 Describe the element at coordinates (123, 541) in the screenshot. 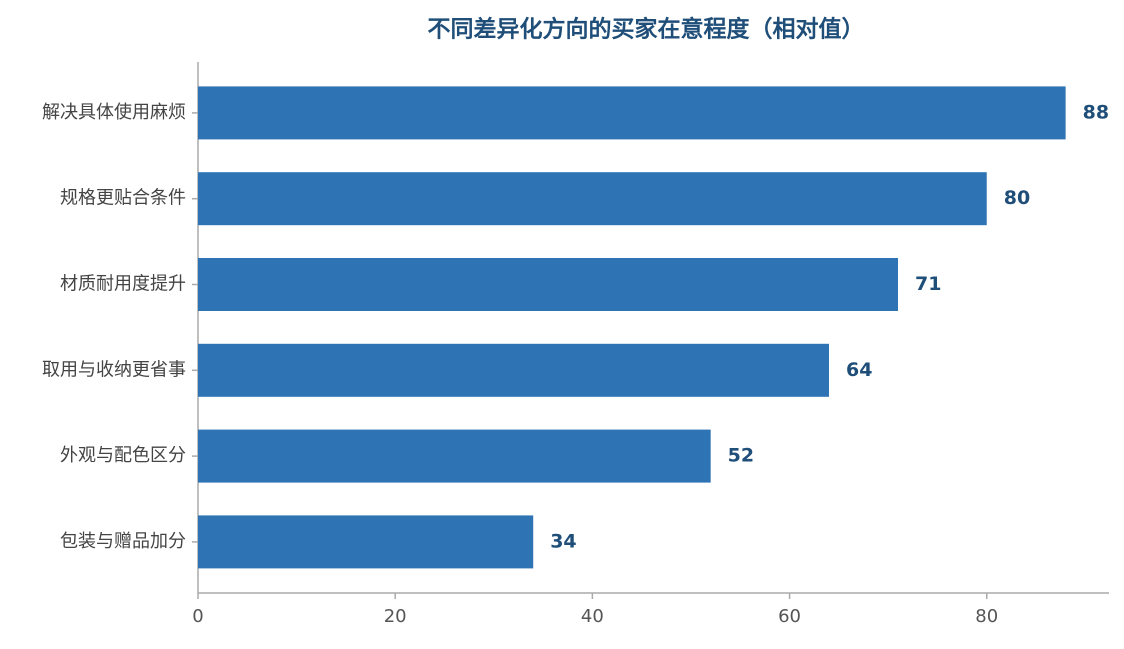

I see `y-tick-label: 包装与赠品加分` at that location.